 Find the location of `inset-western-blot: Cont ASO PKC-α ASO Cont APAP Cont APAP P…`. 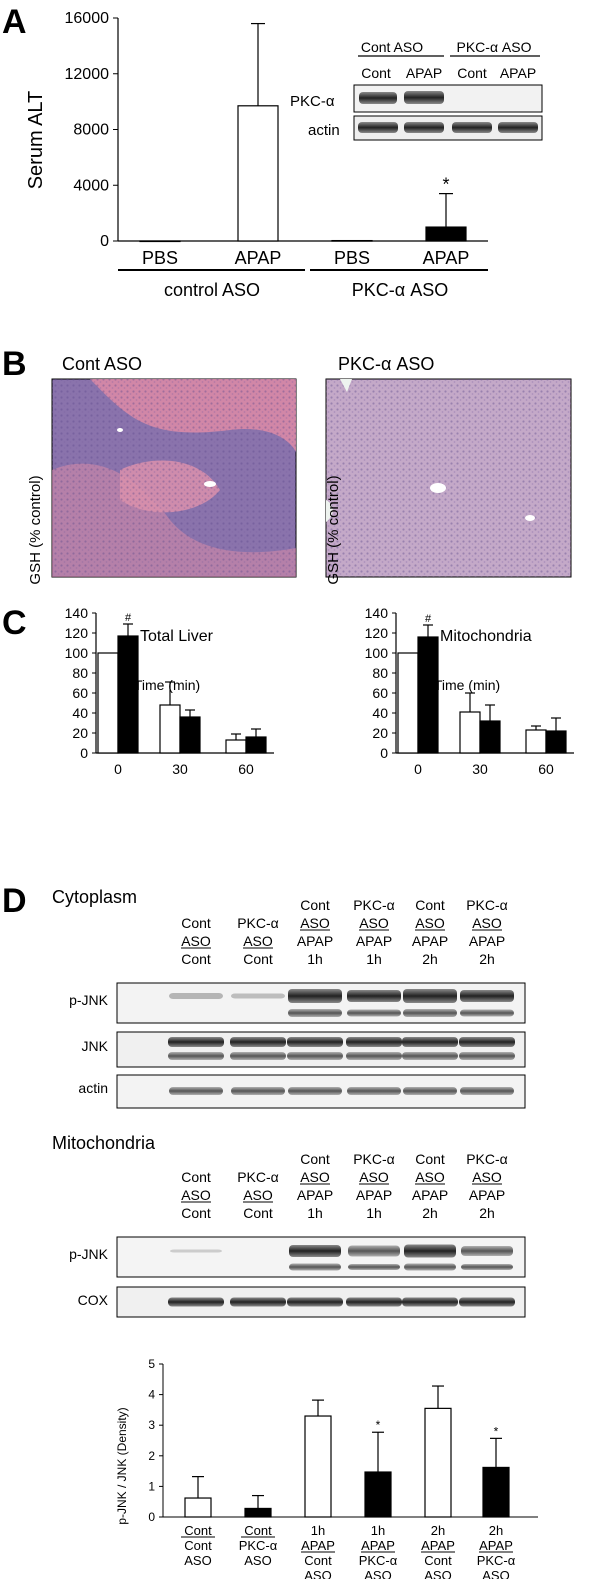

inset-western-blot: Cont ASO PKC-α ASO Cont APAP Cont APAP P… is located at coordinates (416, 90).